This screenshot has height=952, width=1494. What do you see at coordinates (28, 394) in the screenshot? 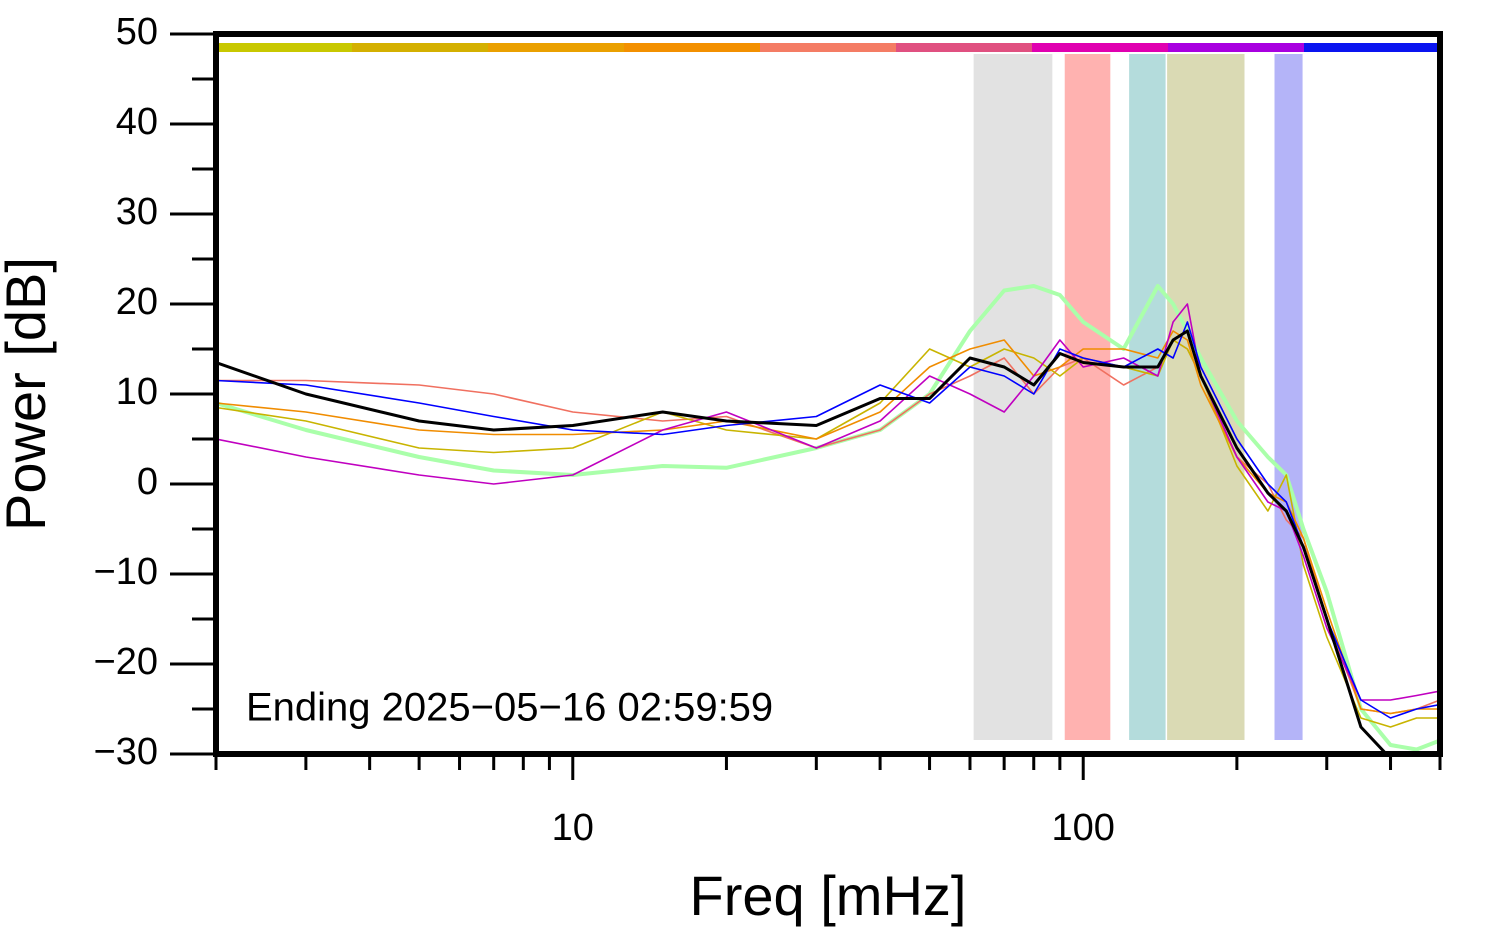
I see `y-axis-label: Power [dB]` at bounding box center [28, 394].